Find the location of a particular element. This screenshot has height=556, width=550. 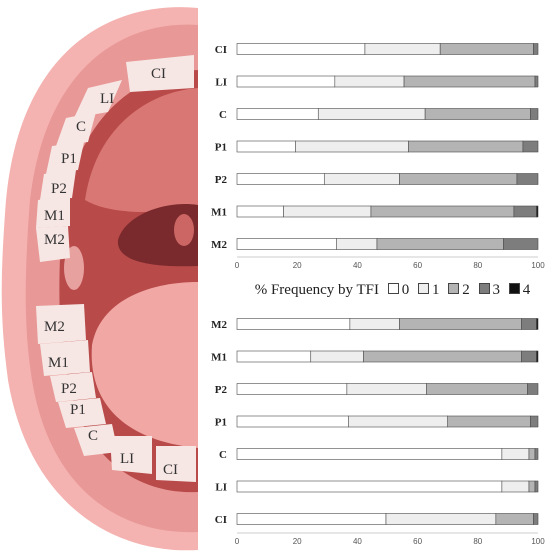

upper-tick-label: 20 is located at coordinates (297, 265).